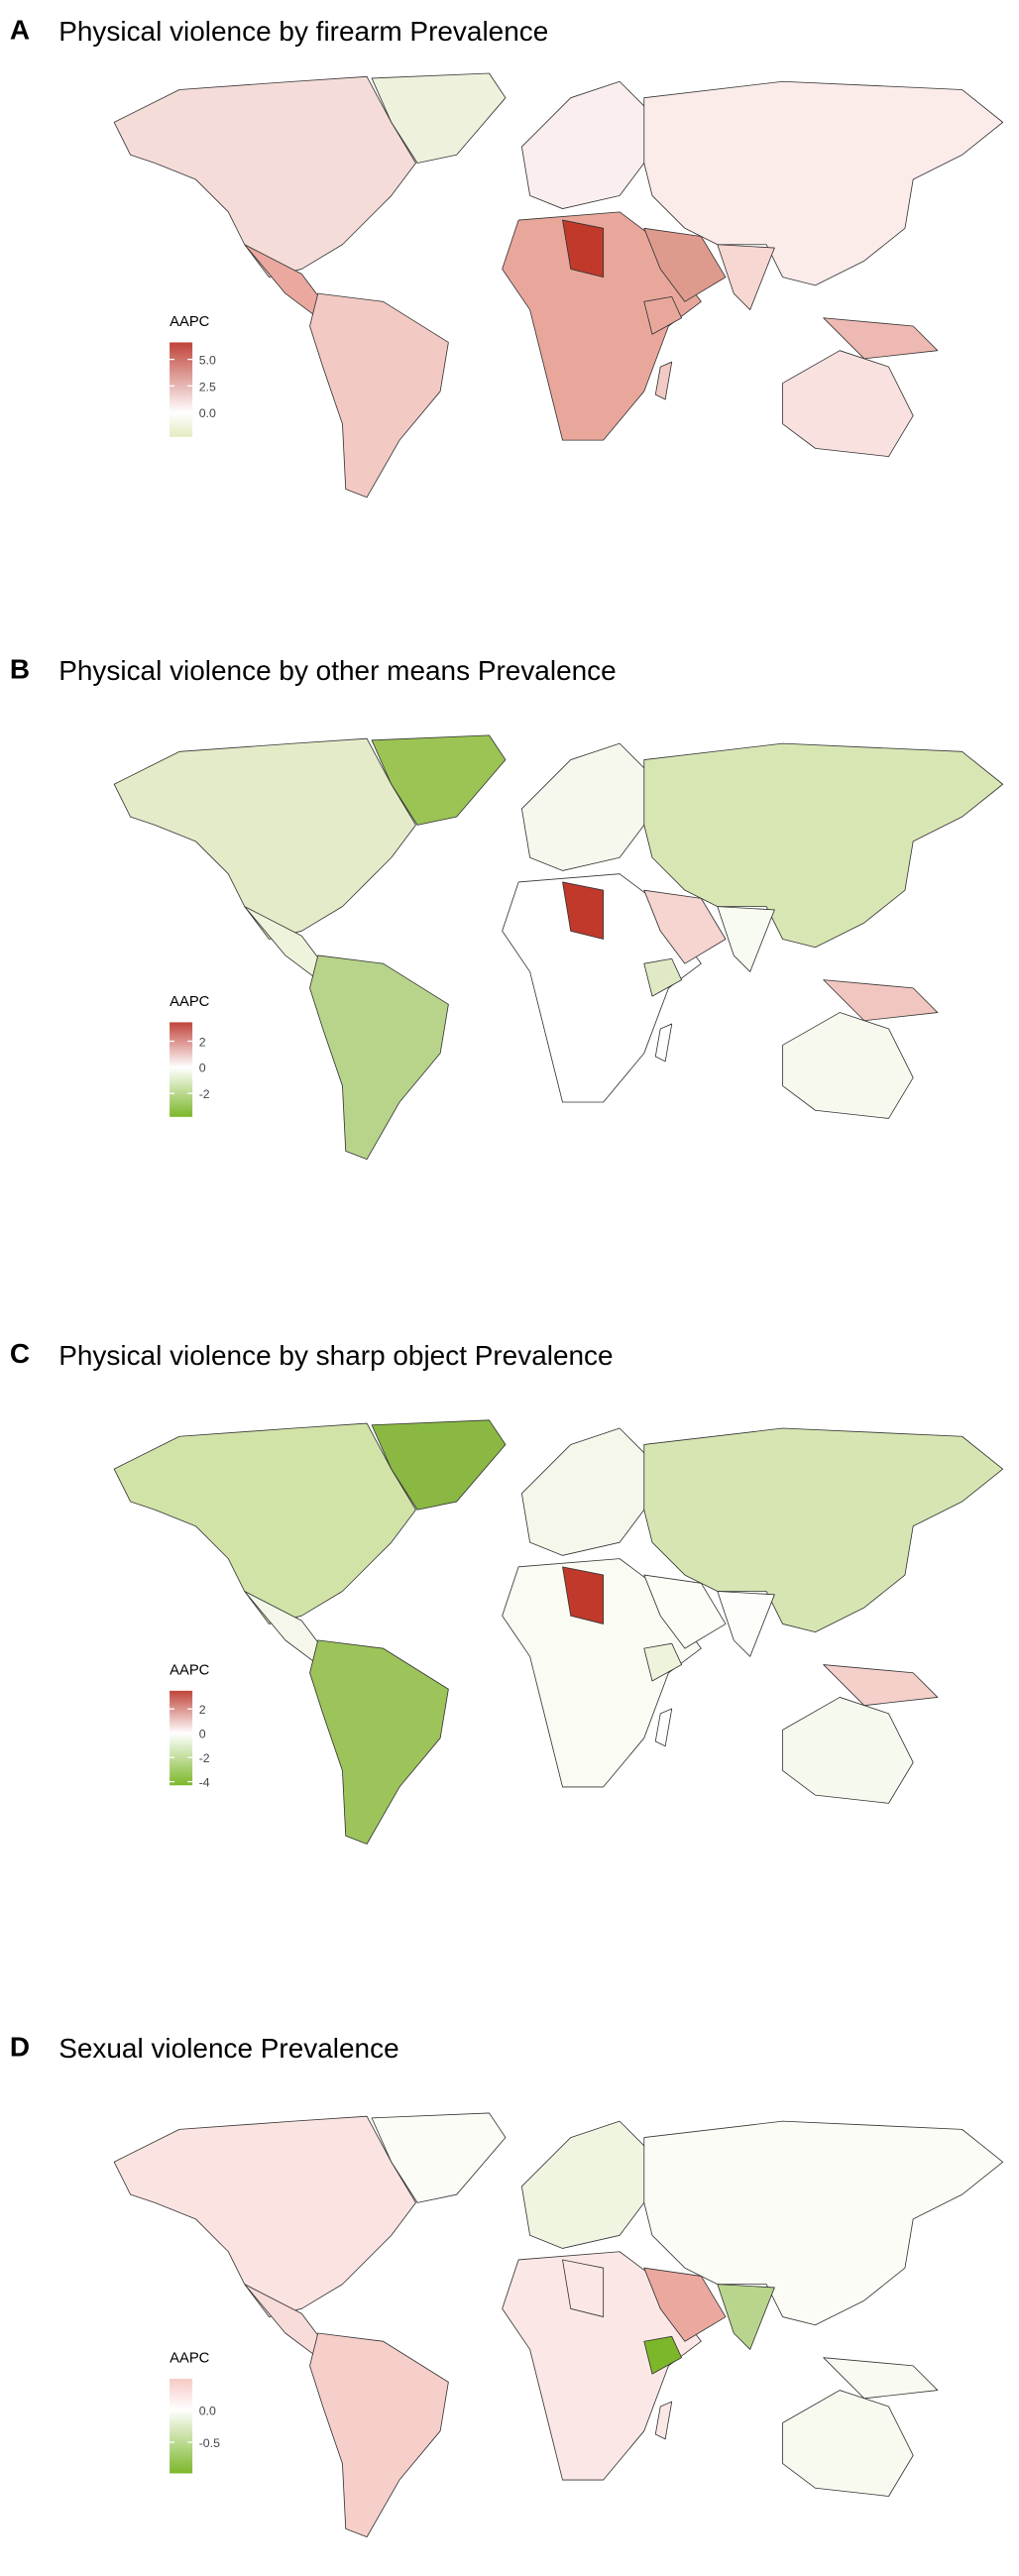 This screenshot has width=1019, height=2576. Describe the element at coordinates (204, 1783) in the screenshot. I see `legend-tick-label: -4` at that location.